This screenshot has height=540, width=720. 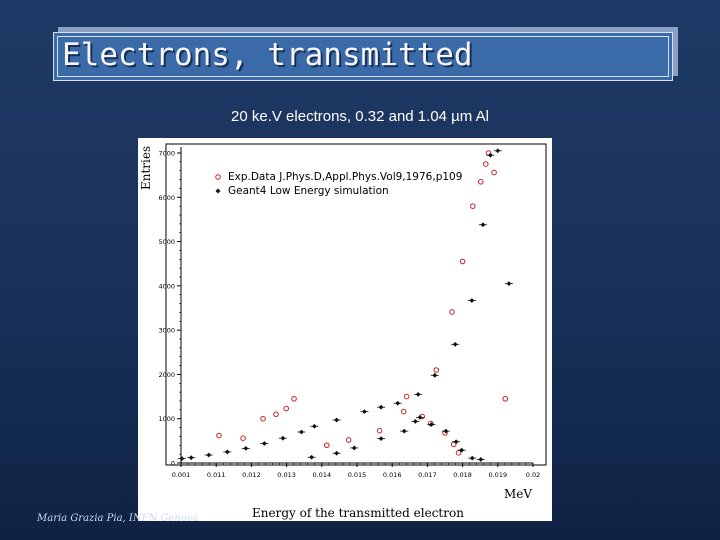 I want to click on legend-marker-sim, so click(x=218, y=191).